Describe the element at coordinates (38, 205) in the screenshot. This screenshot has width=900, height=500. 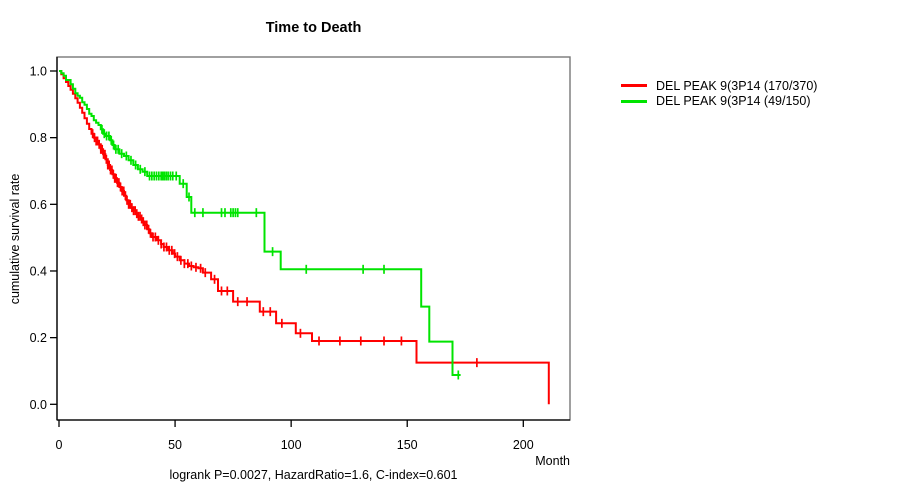
I see `y-tick-label: 0.6` at that location.